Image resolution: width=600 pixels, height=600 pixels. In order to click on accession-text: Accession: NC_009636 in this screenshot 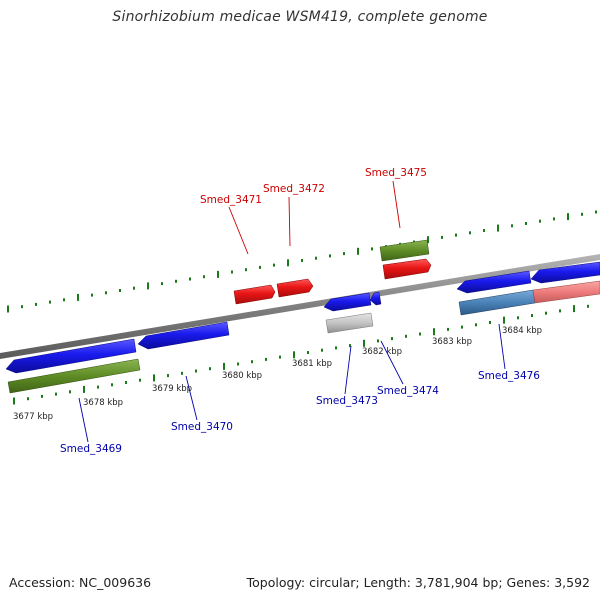, I will do `click(80, 582)`.